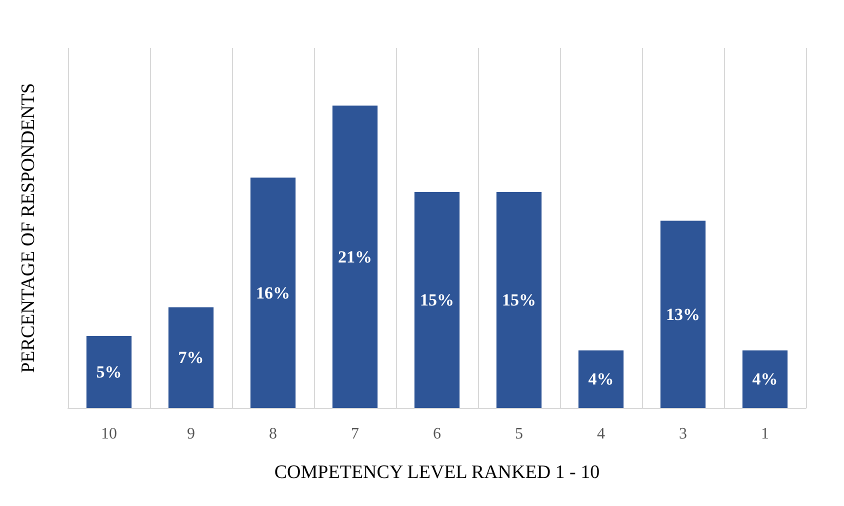  What do you see at coordinates (28, 228) in the screenshot?
I see `y-axis-title: PERCENTAGE OF RESPONDENTS` at bounding box center [28, 228].